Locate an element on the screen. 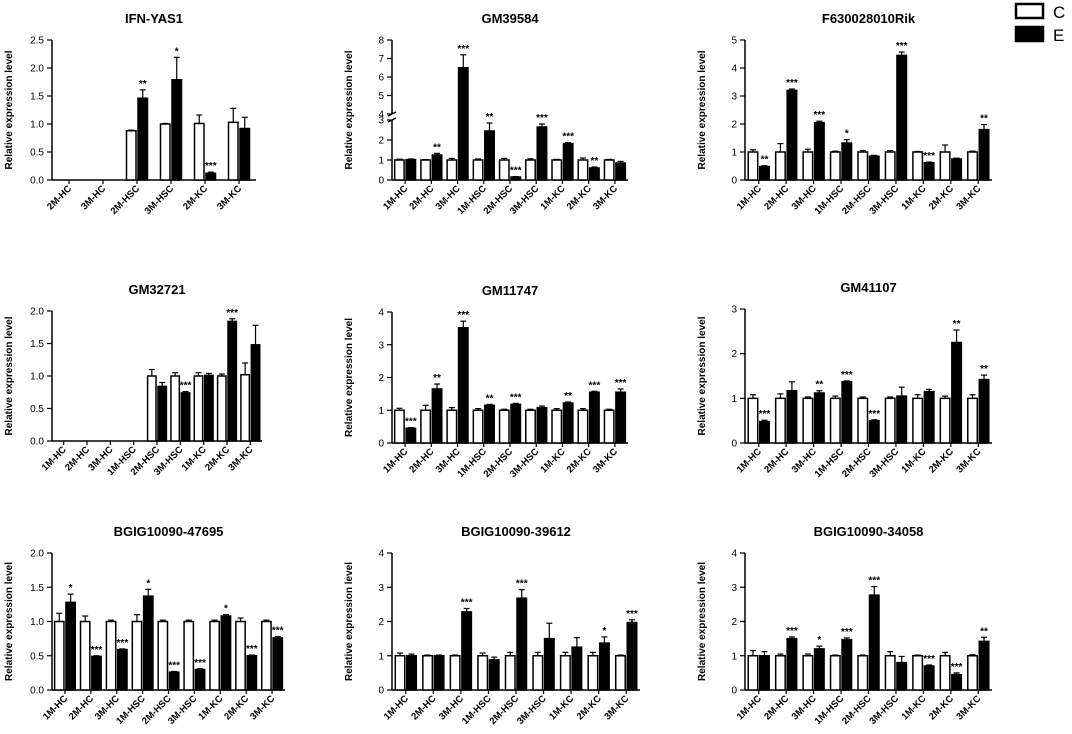  chart-title: BGIG10090-47695 is located at coordinates (169, 531).